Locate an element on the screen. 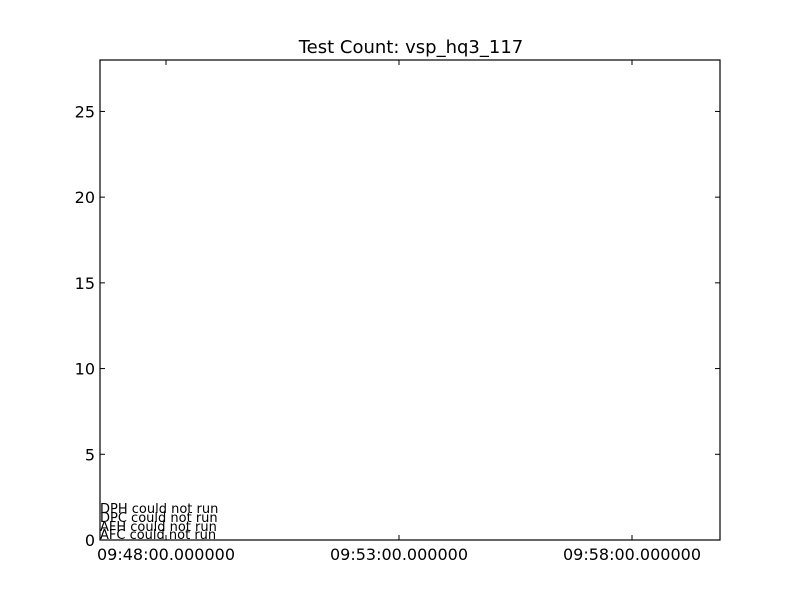  x-tick-label-0: 09:48:00.000000 is located at coordinates (166, 554).